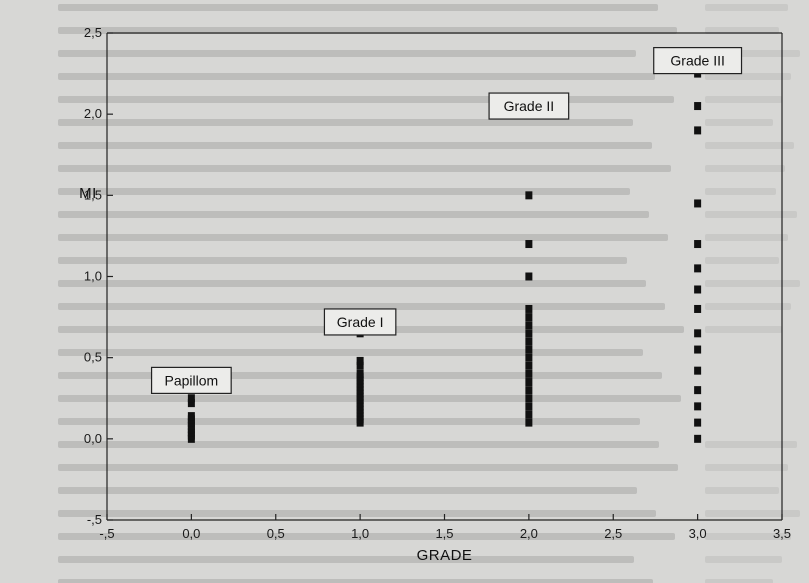  I want to click on y-tick-label: 2,0, so click(93, 113).